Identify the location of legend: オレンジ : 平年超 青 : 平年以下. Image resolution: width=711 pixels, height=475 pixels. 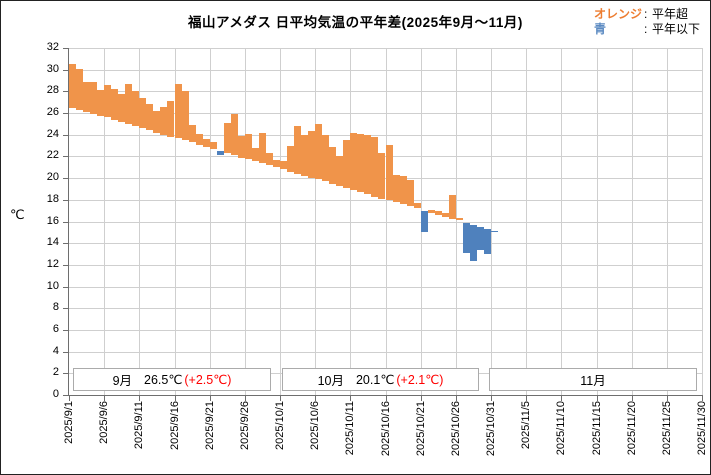
(647, 22).